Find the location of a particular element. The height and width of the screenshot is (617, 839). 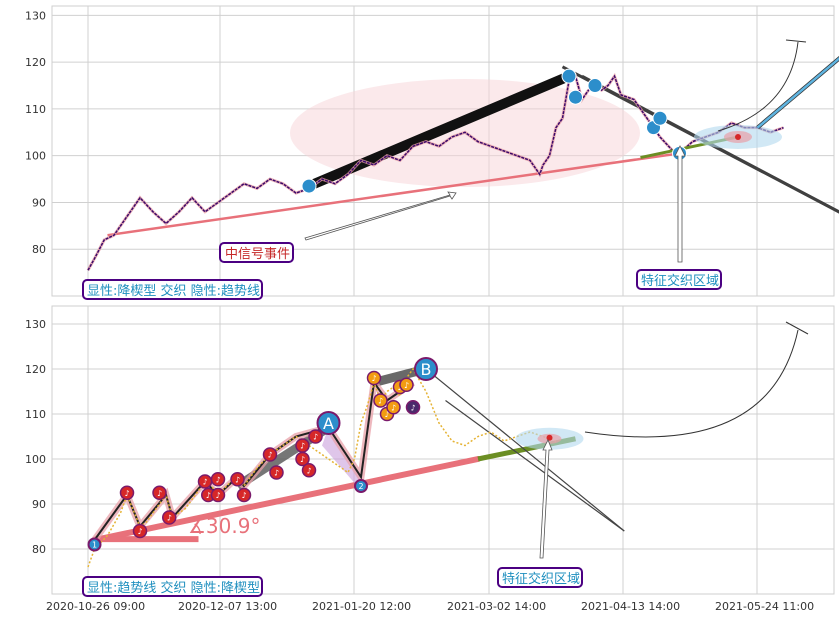

bottom-wedge-upper is located at coordinates (525, 450).